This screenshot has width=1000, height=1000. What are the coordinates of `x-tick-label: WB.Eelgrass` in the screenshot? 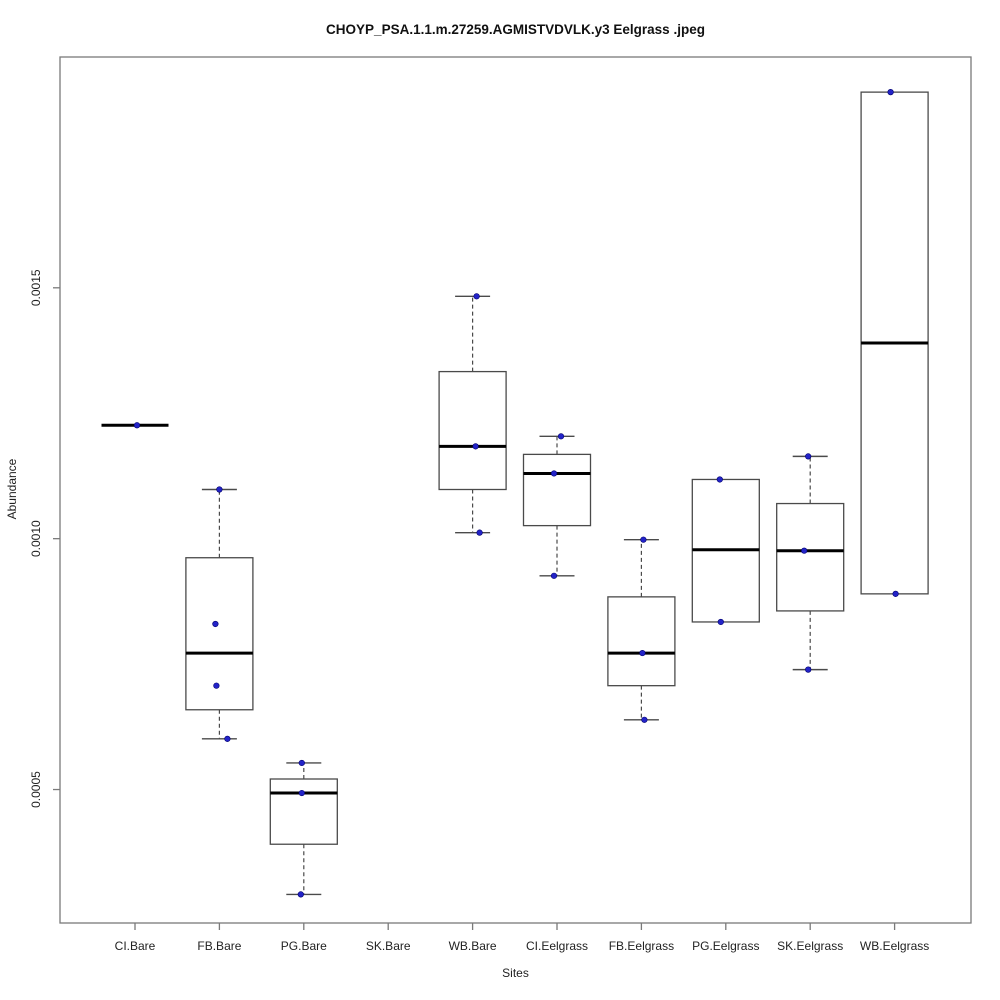 It's located at (894, 946).